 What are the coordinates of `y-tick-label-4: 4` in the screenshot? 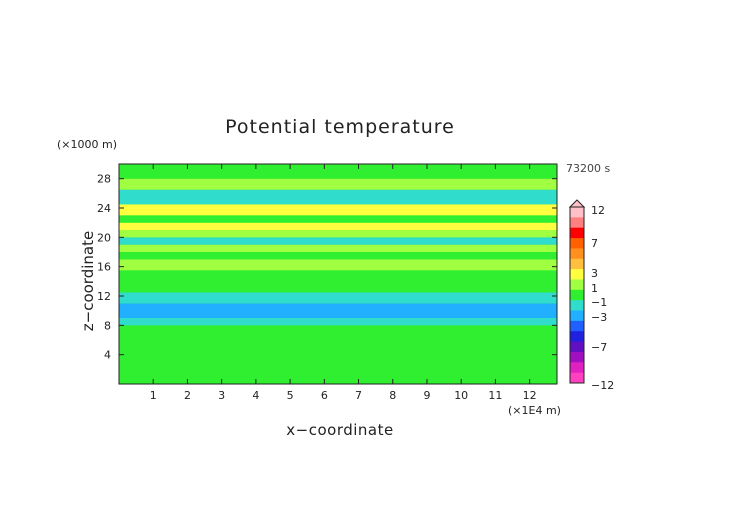 It's located at (107, 355).